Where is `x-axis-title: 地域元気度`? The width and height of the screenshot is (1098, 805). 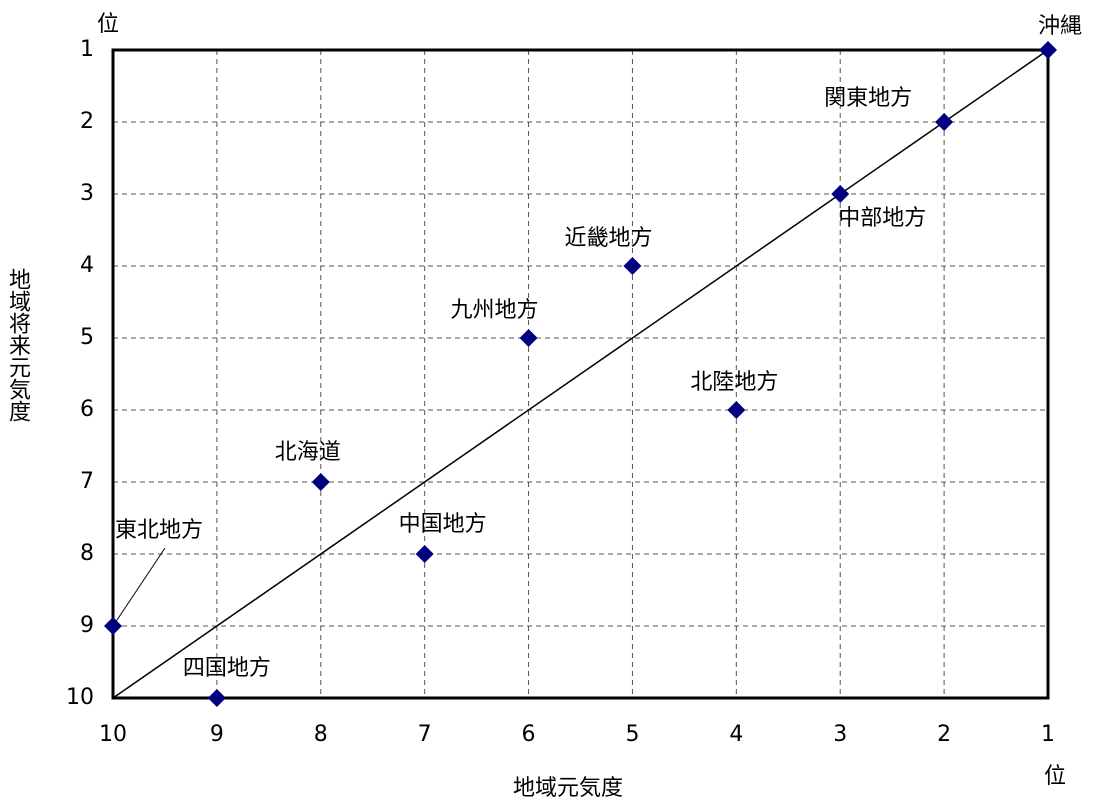 x-axis-title: 地域元気度 is located at coordinates (568, 788).